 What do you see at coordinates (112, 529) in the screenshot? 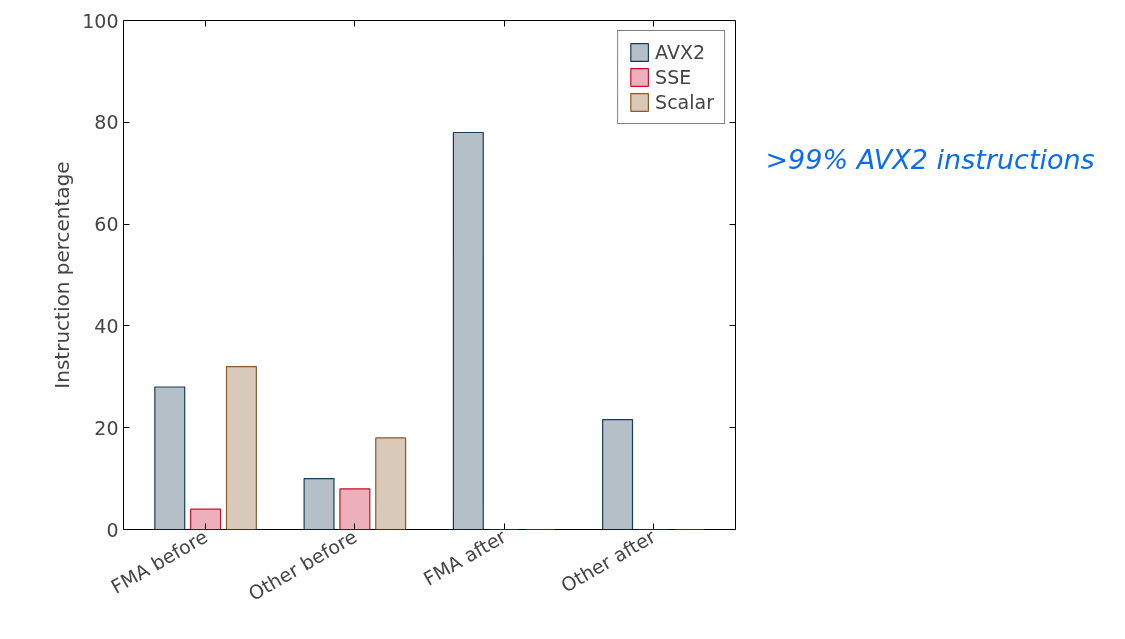
I see `y-tick-label: 0` at bounding box center [112, 529].